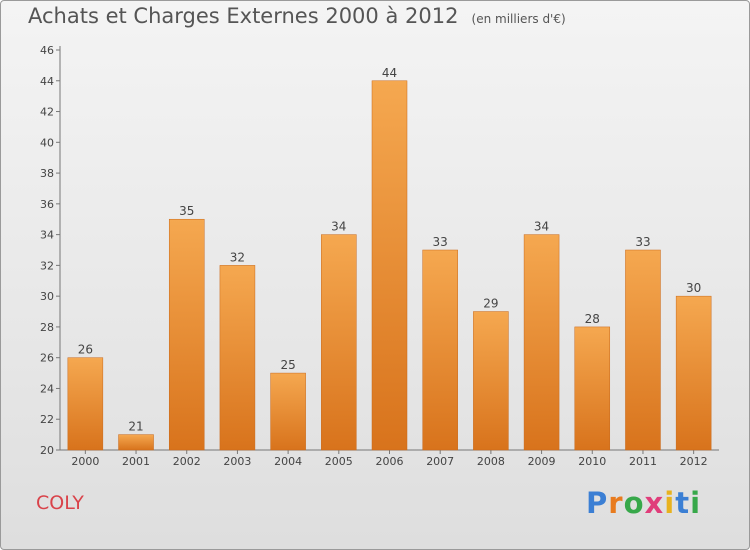 The height and width of the screenshot is (550, 750). Describe the element at coordinates (187, 461) in the screenshot. I see `x-tick-label: 2002` at that location.